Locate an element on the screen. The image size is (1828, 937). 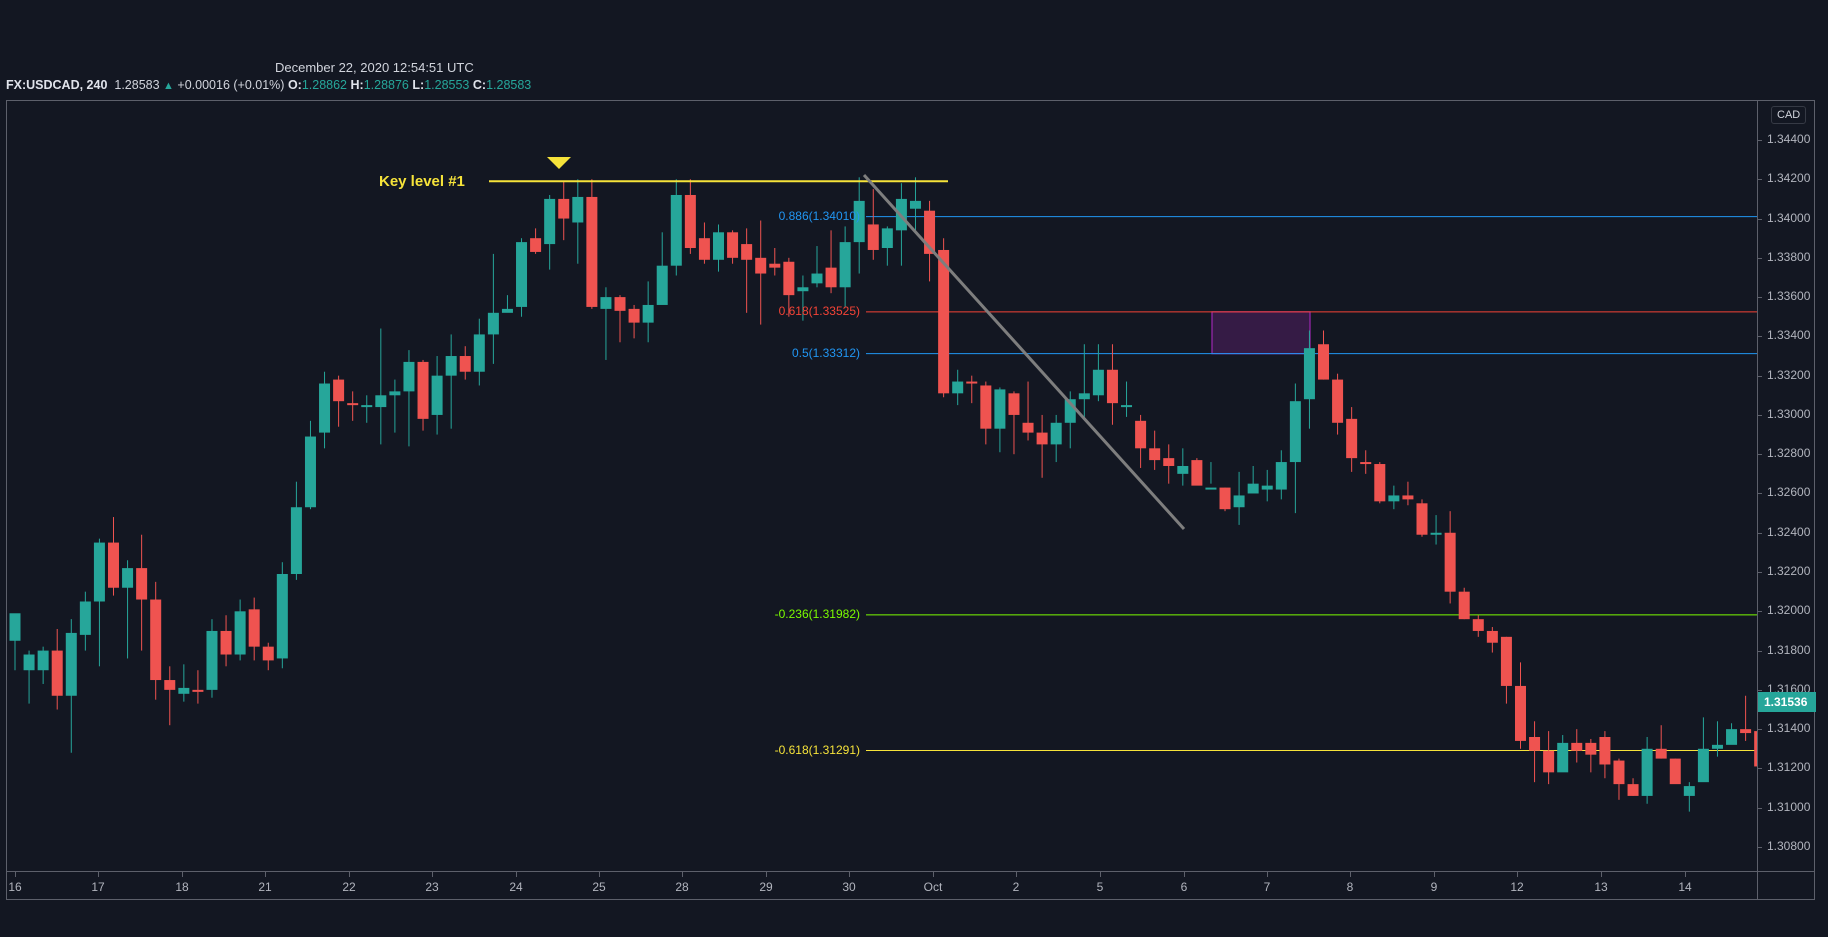
currency-badge: CAD is located at coordinates (1789, 115).